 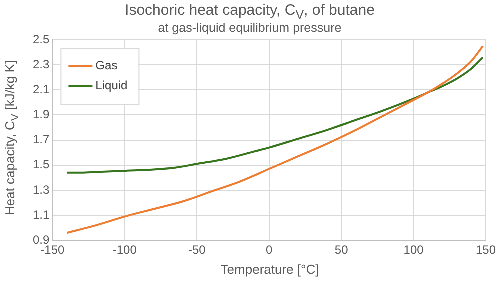 I want to click on x-tick-label: 50, so click(x=341, y=250).